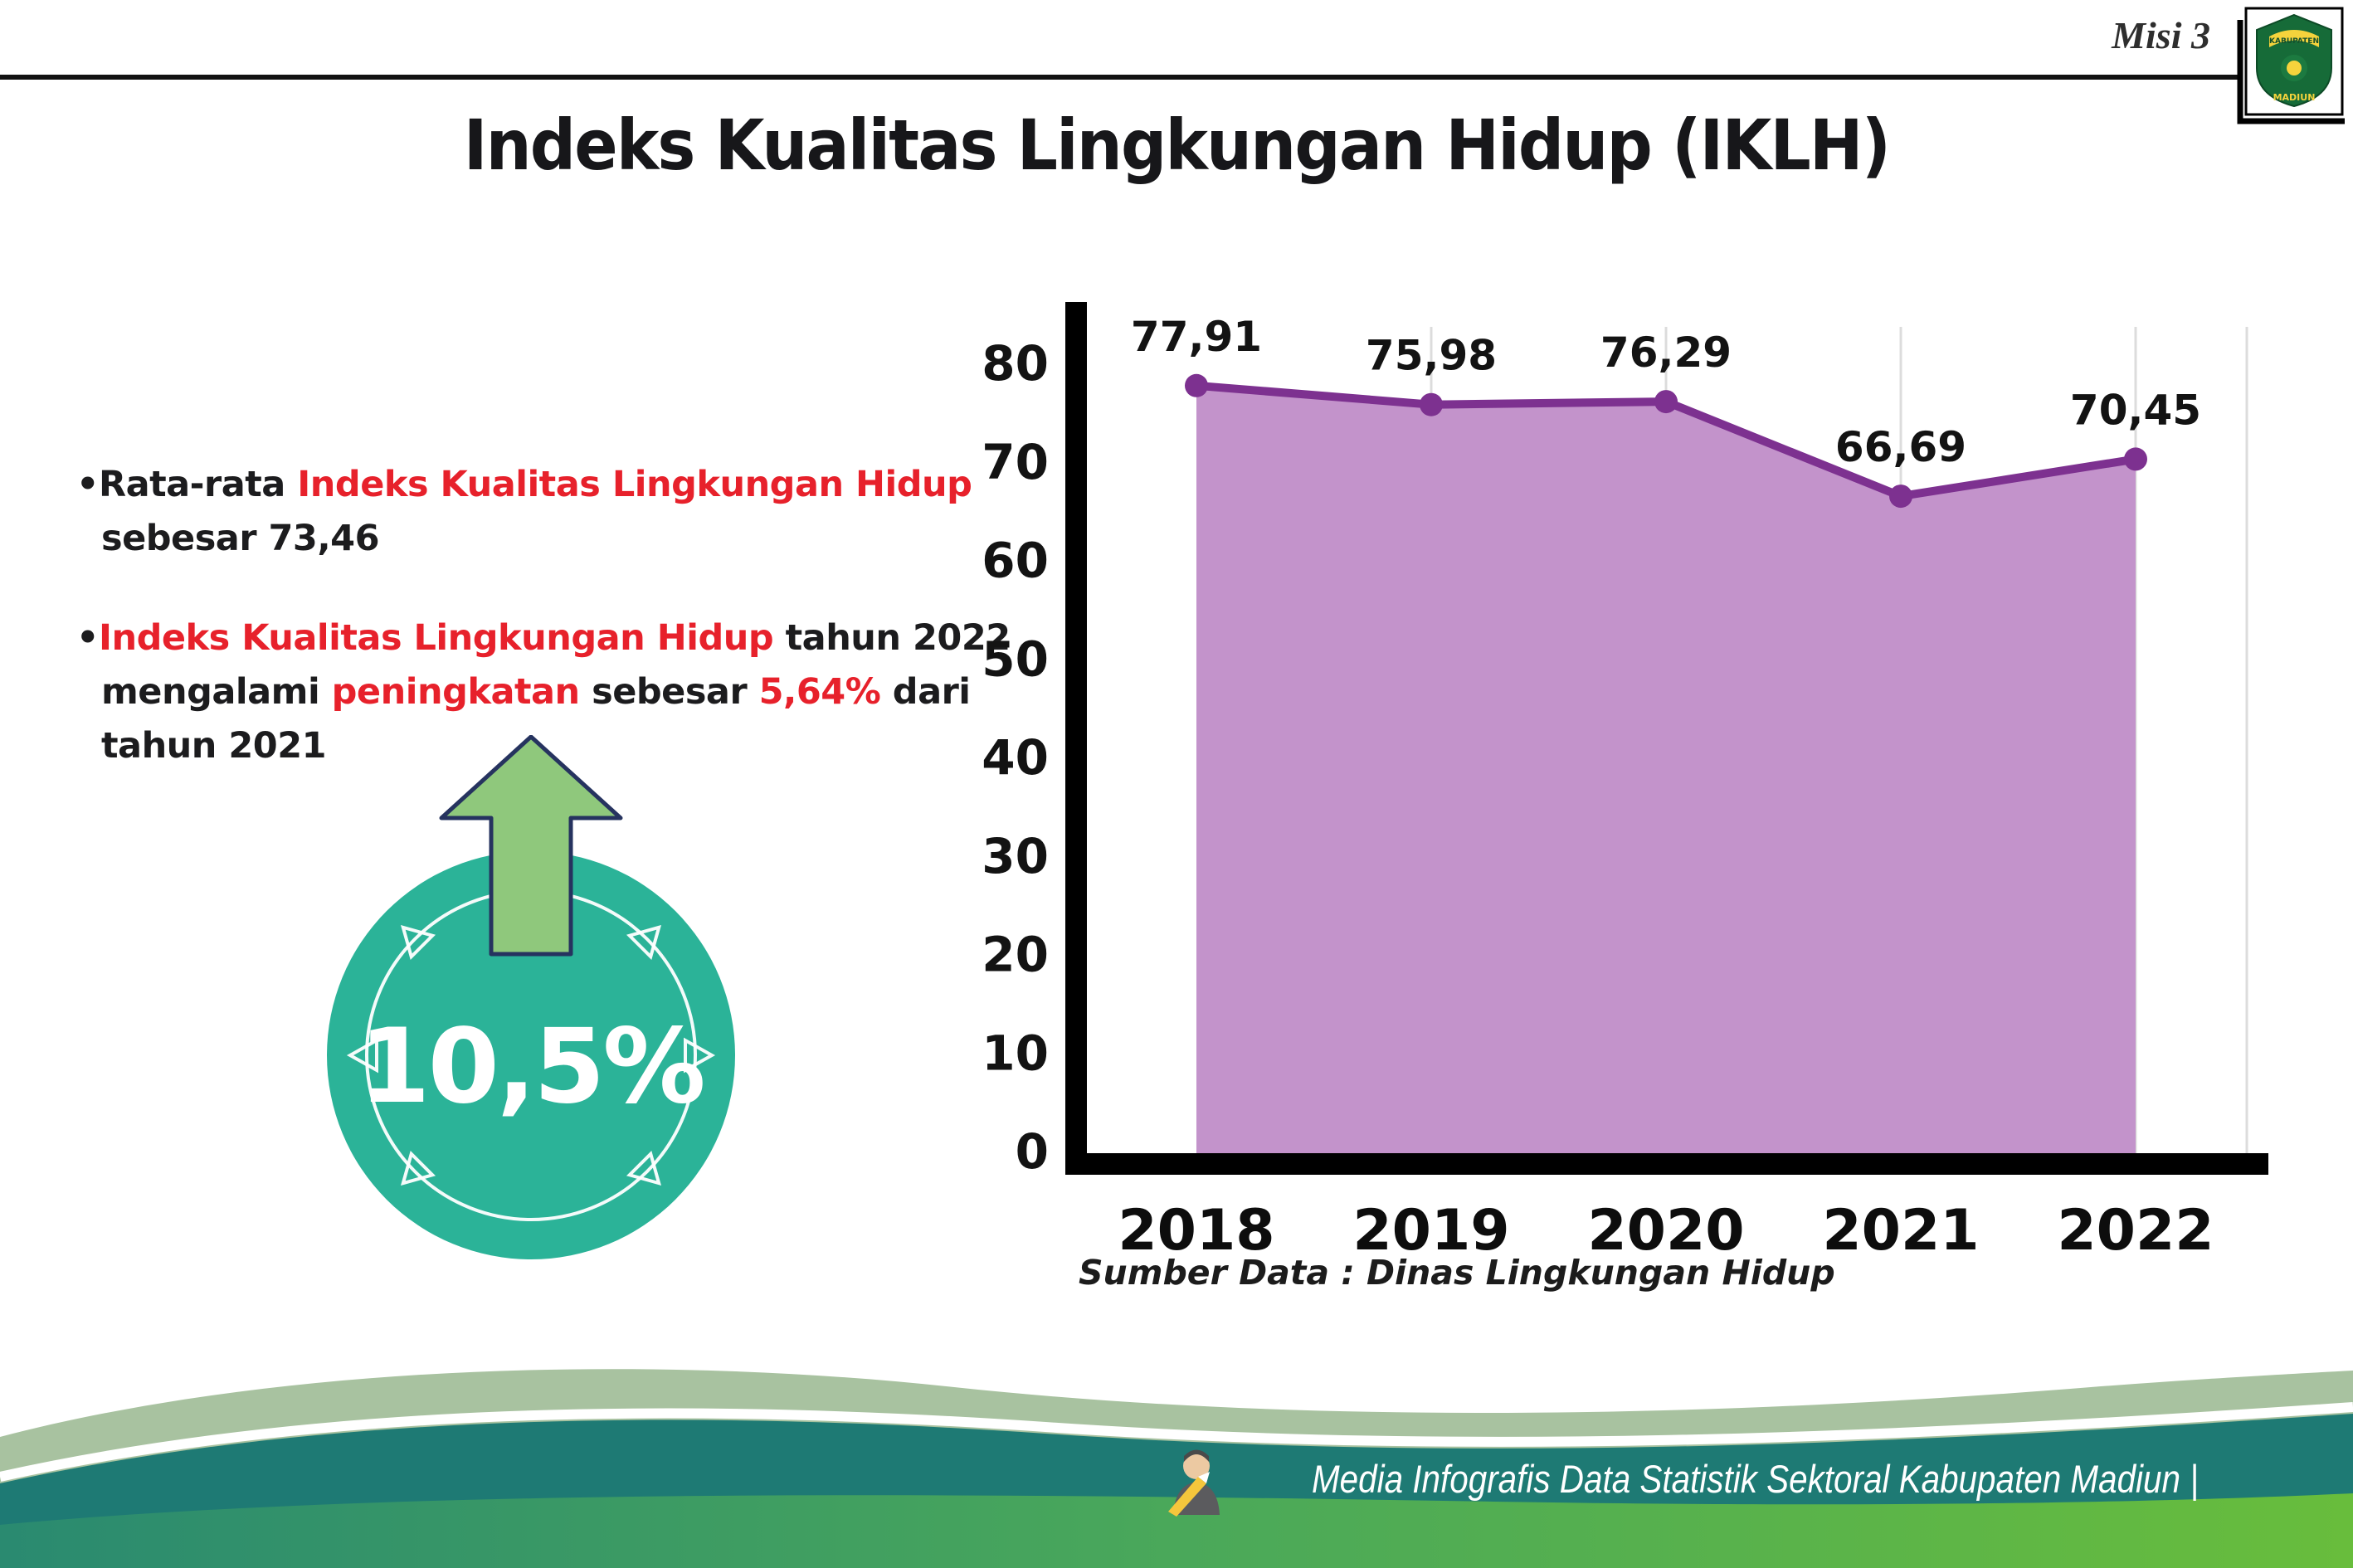 This screenshot has height=1568, width=2353. I want to click on x-tick-label: 2022, so click(2135, 1231).